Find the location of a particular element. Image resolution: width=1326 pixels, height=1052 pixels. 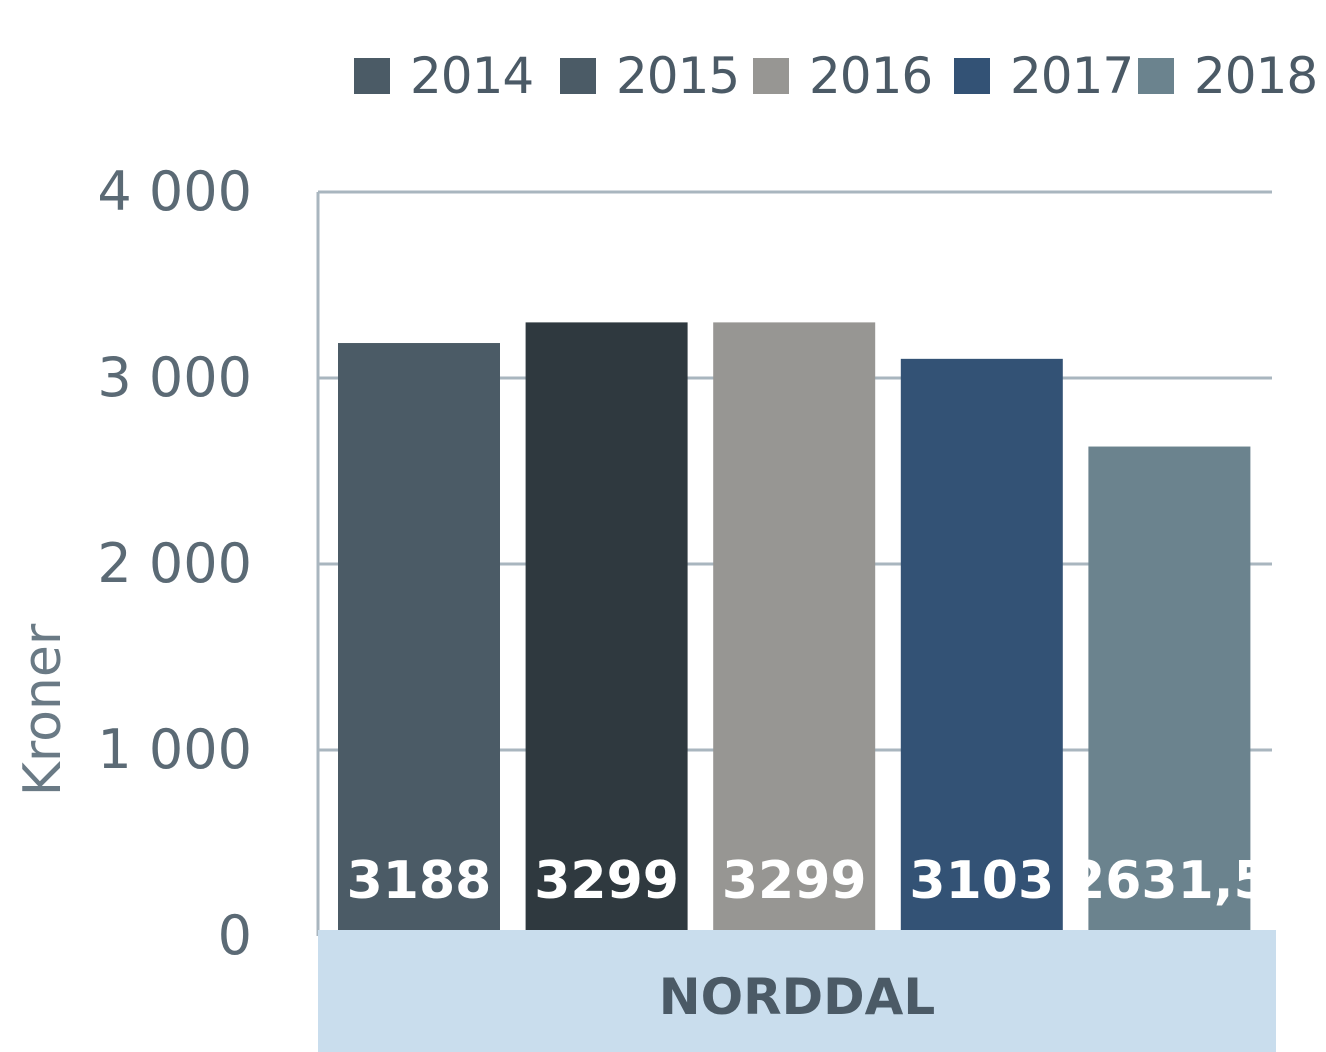

legend-item-2015: 2015 is located at coordinates (650, 76).